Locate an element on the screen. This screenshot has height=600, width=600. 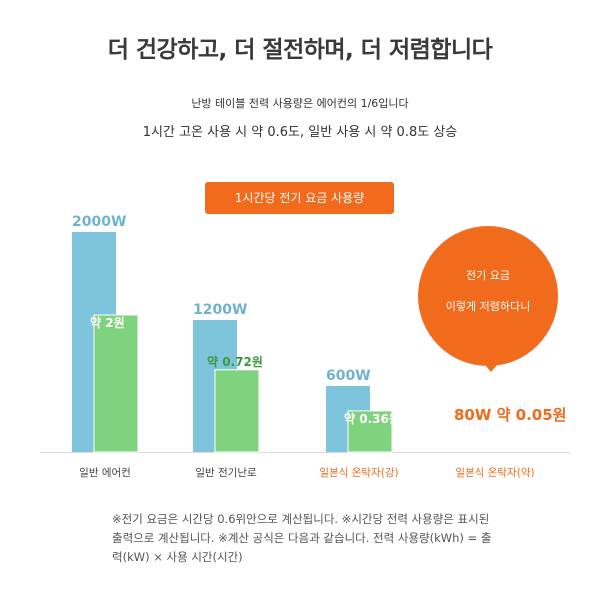
page-title: 더 건강하고, 더 절전하며, 더 저렴합니다 is located at coordinates (300, 50).